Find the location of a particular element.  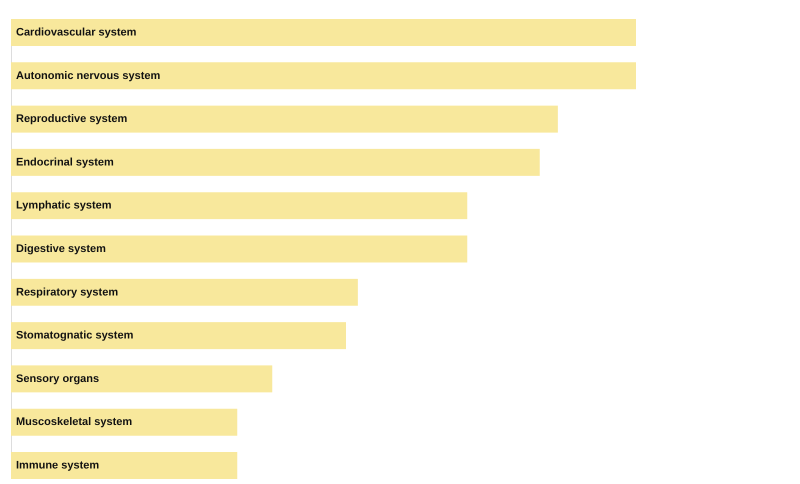

y-tick-label: Reproductive system is located at coordinates (72, 119).